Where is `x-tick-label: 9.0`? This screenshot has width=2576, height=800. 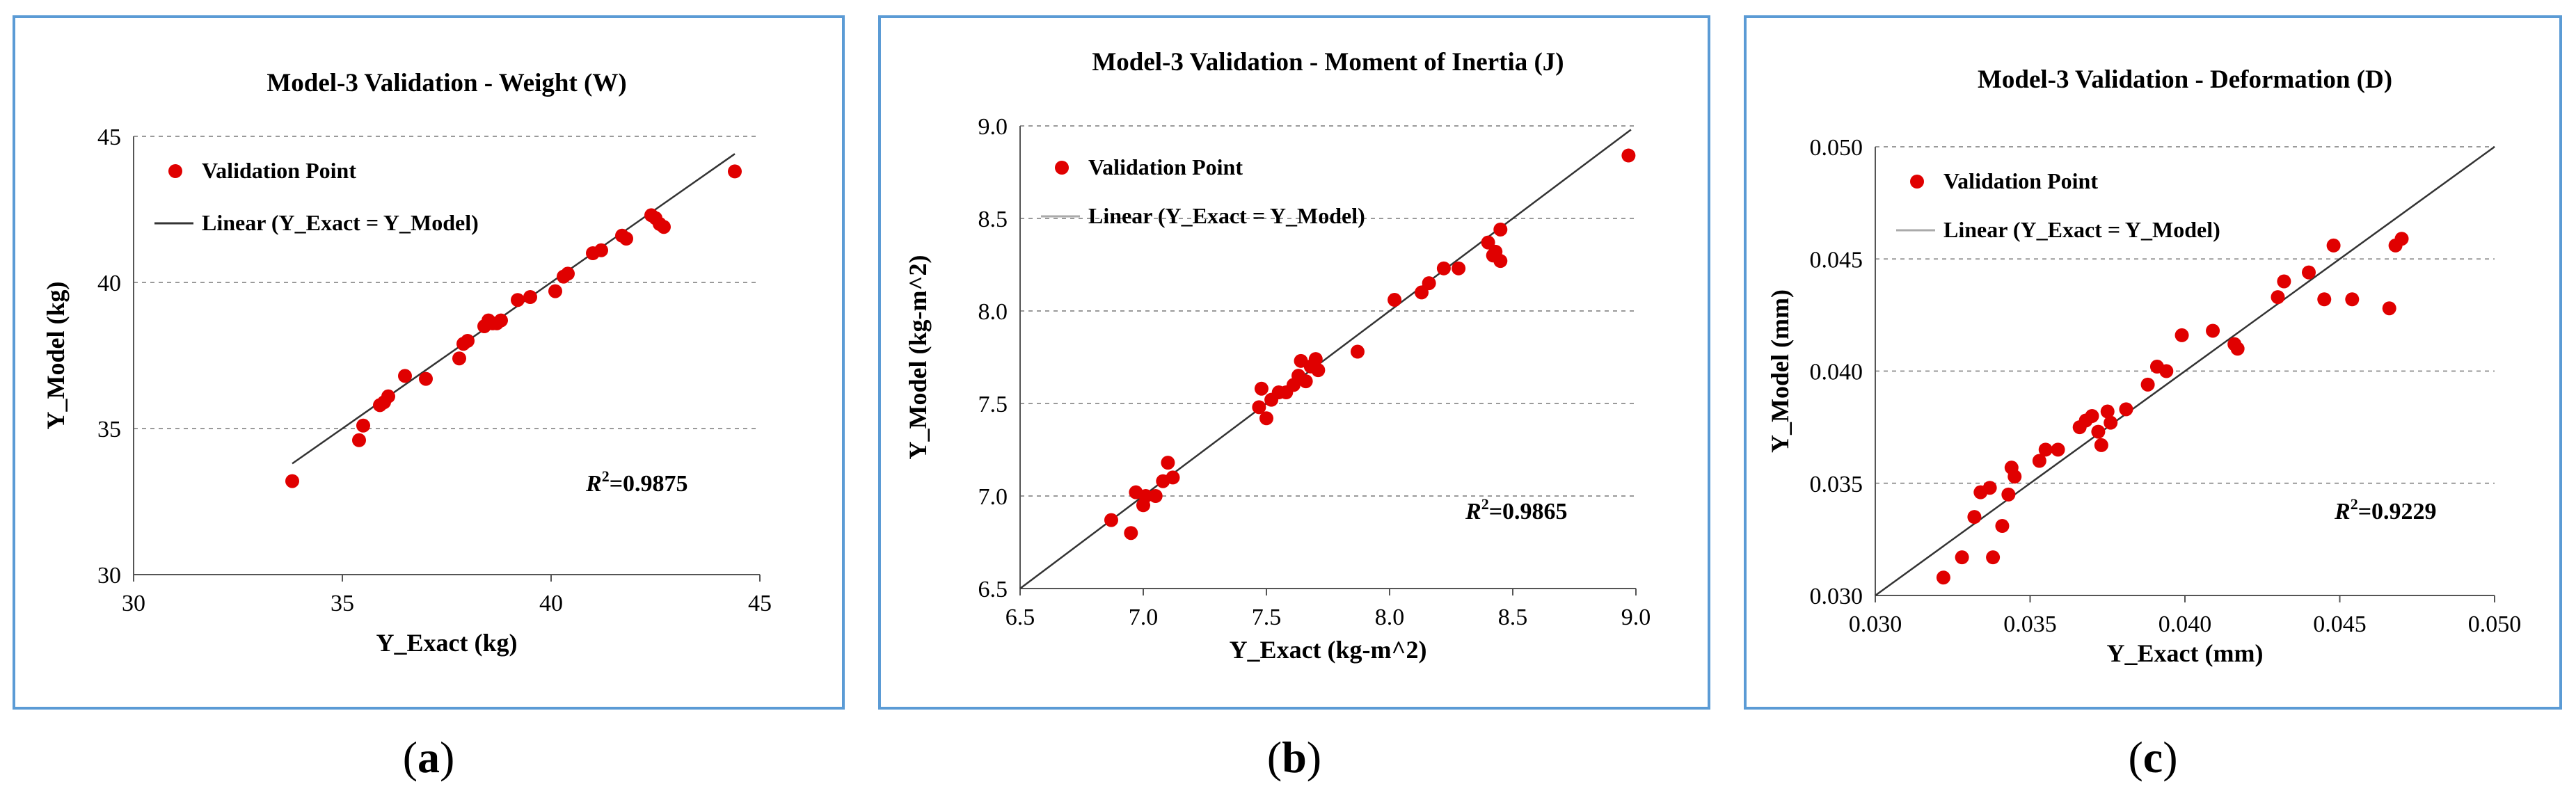 x-tick-label: 9.0 is located at coordinates (1636, 617).